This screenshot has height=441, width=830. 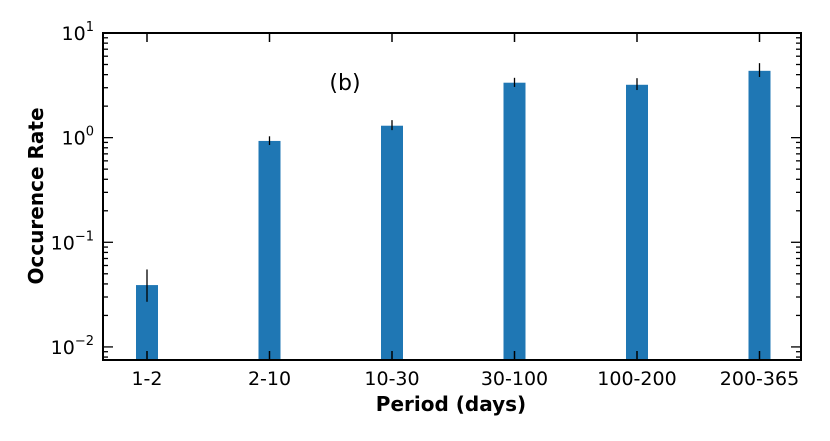 What do you see at coordinates (84, 341) in the screenshot?
I see `y-tick-exponent: −2` at bounding box center [84, 341].